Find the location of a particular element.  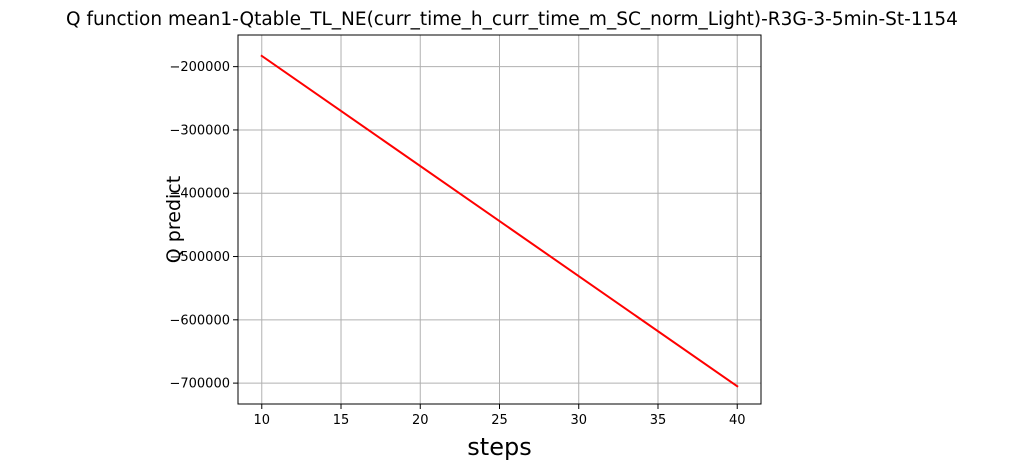

x-tick-label: 15 is located at coordinates (341, 420).